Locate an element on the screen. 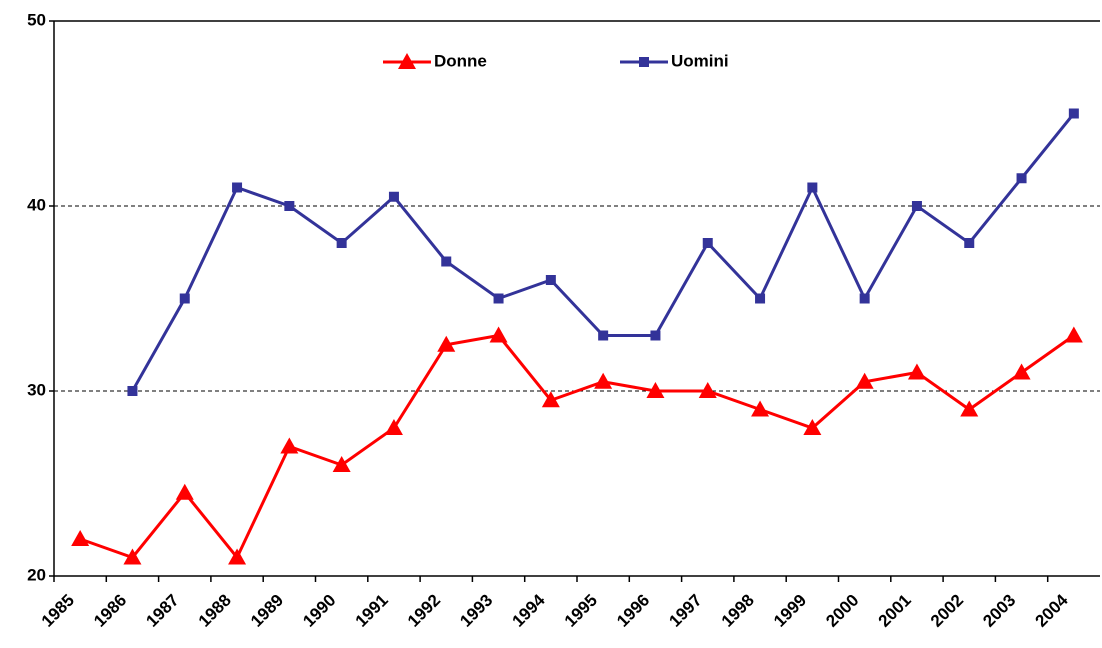 The height and width of the screenshot is (648, 1102). y-tick-label: 40 is located at coordinates (36, 204).